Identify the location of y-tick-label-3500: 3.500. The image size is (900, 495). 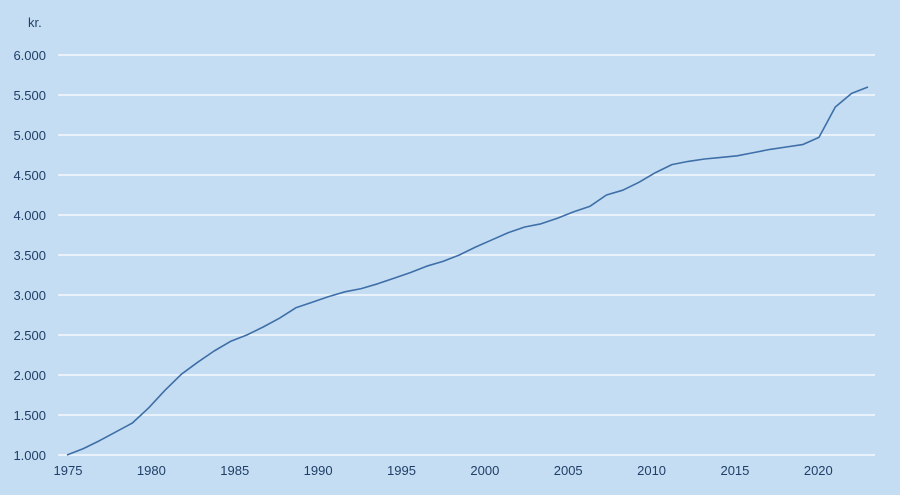
(29, 255).